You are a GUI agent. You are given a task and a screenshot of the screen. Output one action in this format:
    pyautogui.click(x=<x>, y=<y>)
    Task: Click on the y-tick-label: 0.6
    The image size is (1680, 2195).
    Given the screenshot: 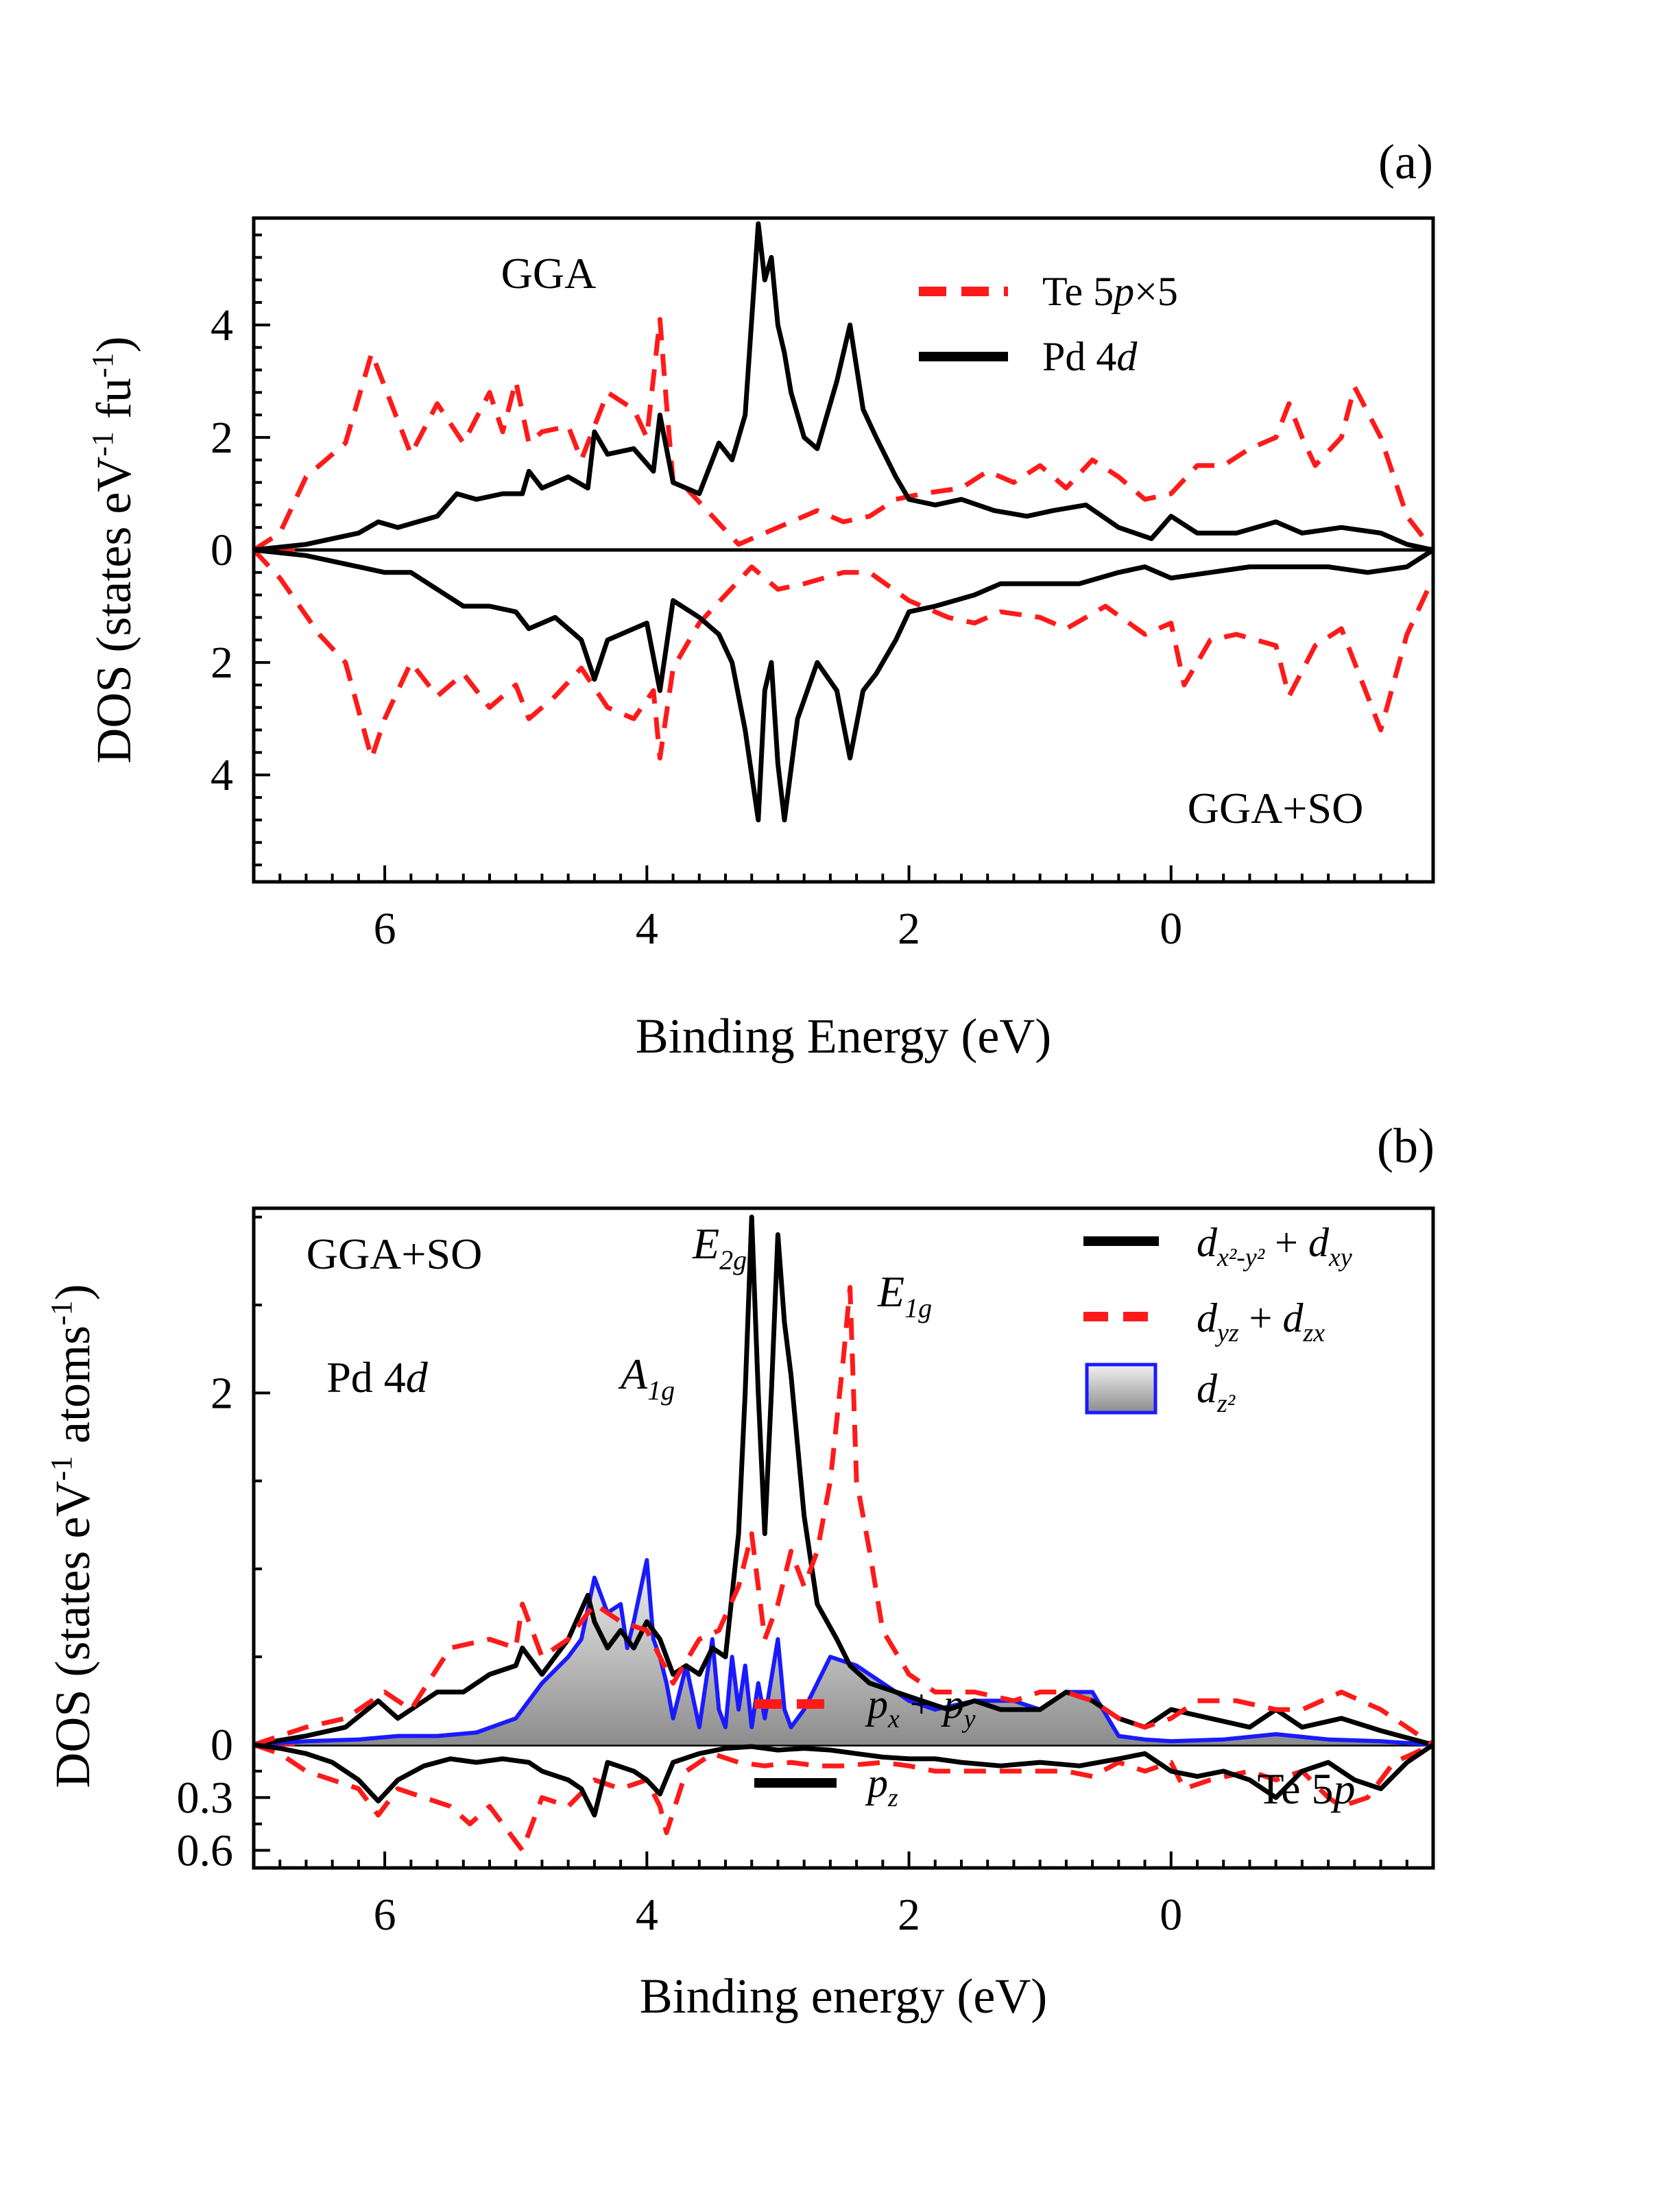 What is the action you would take?
    pyautogui.click(x=205, y=1850)
    